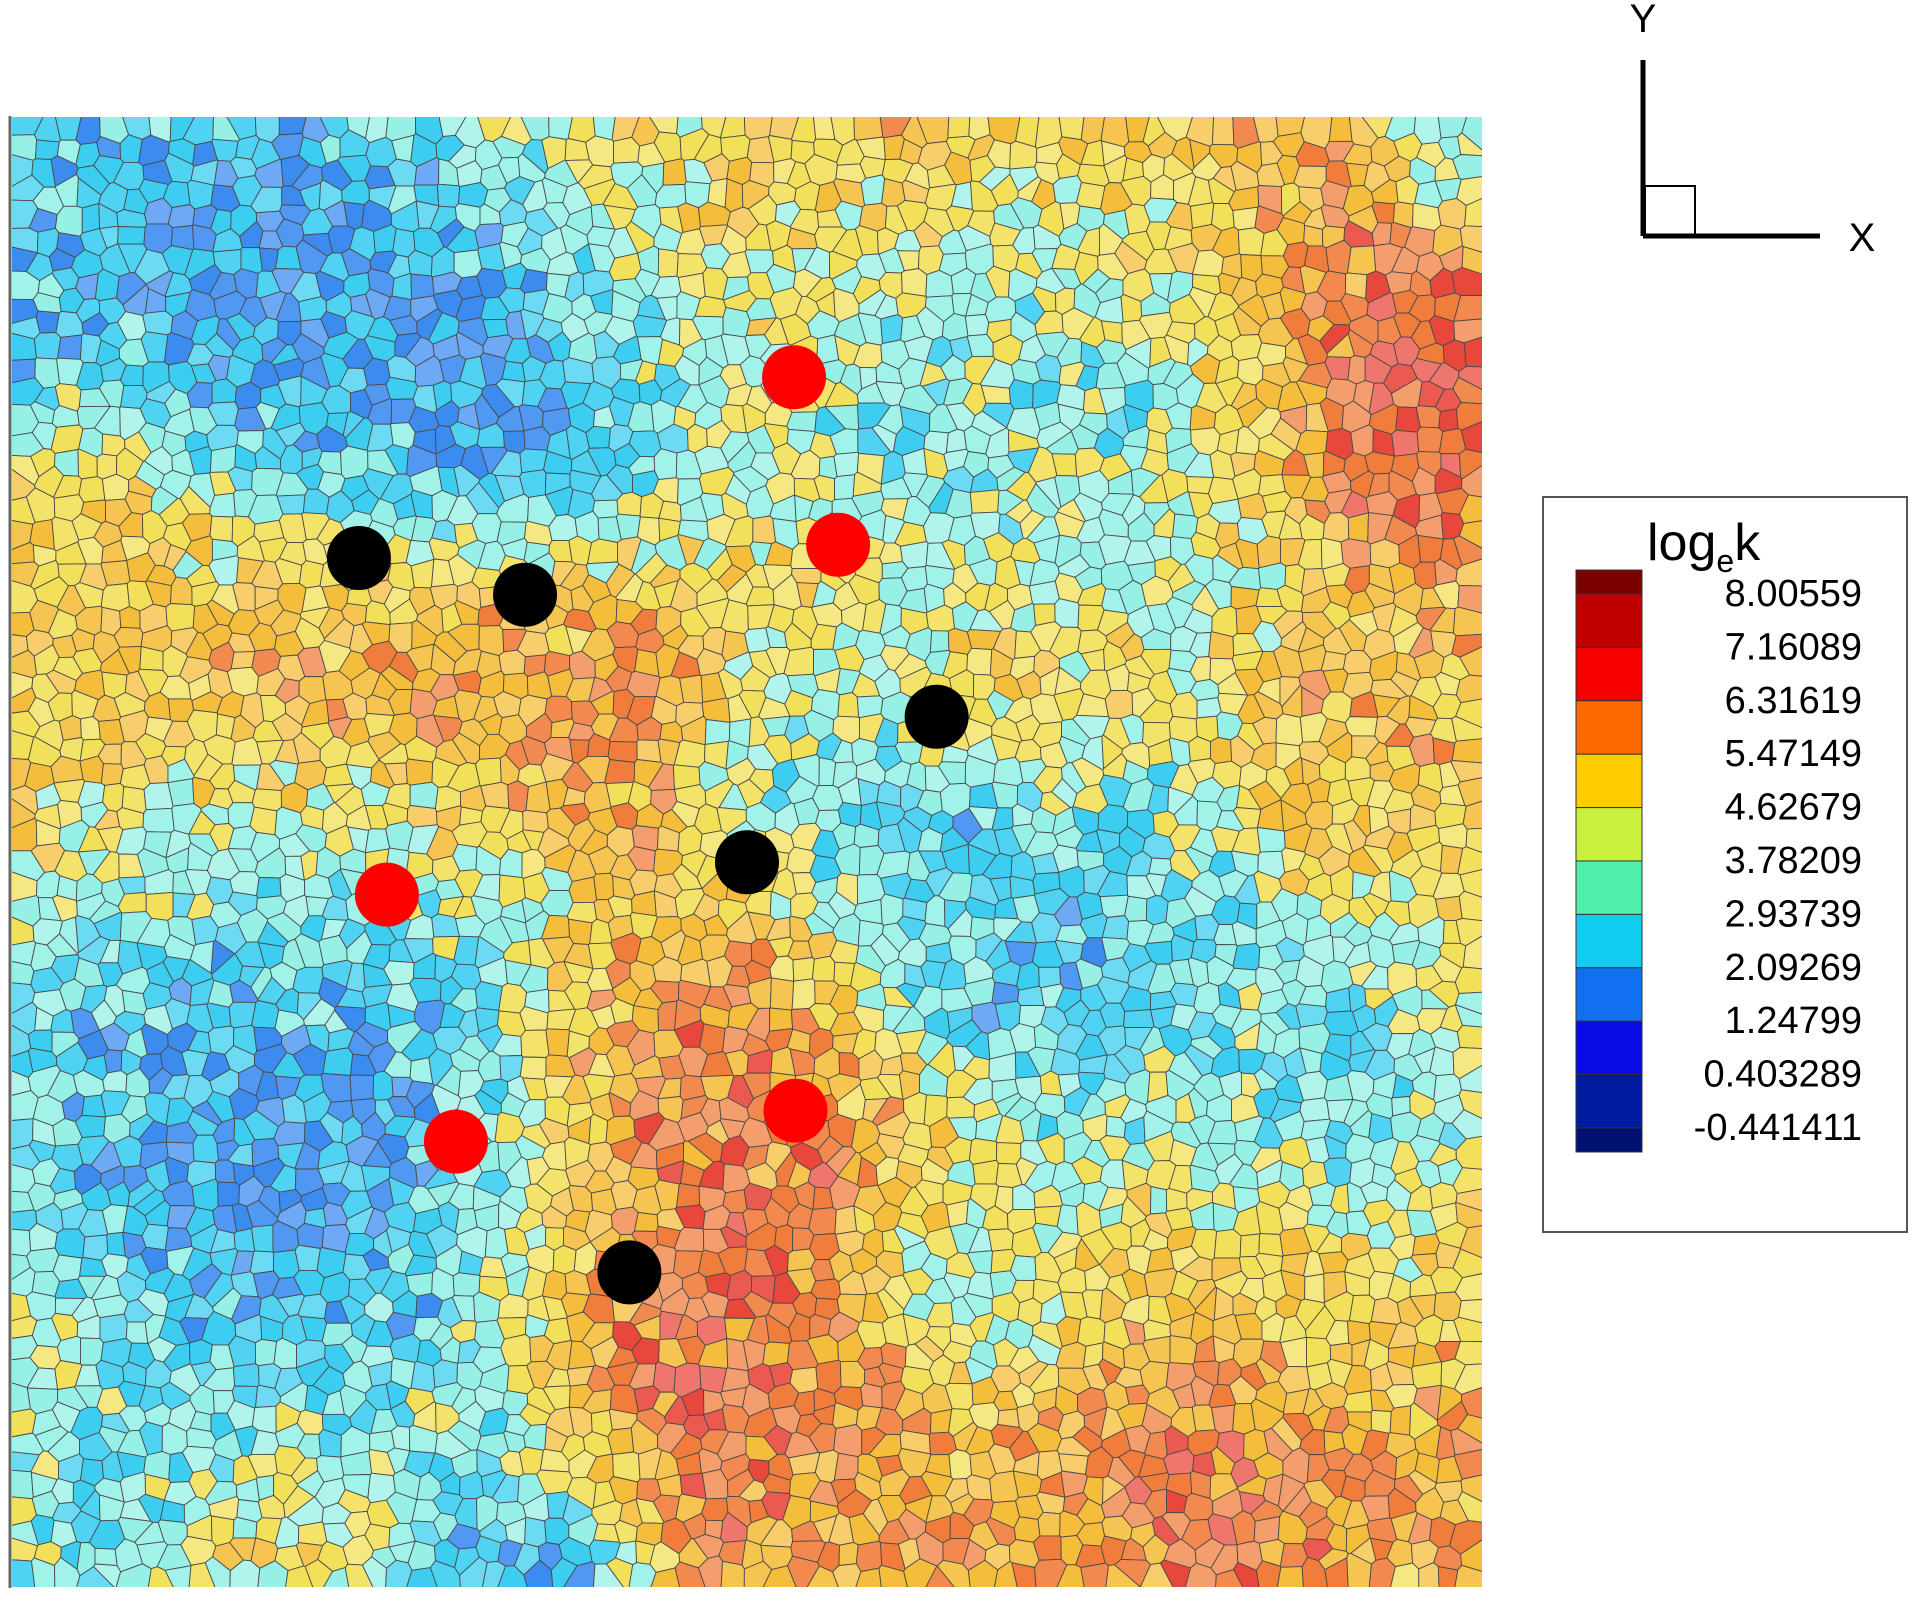  Describe the element at coordinates (1778, 1128) in the screenshot. I see `legend-level-label: -0.441411` at that location.